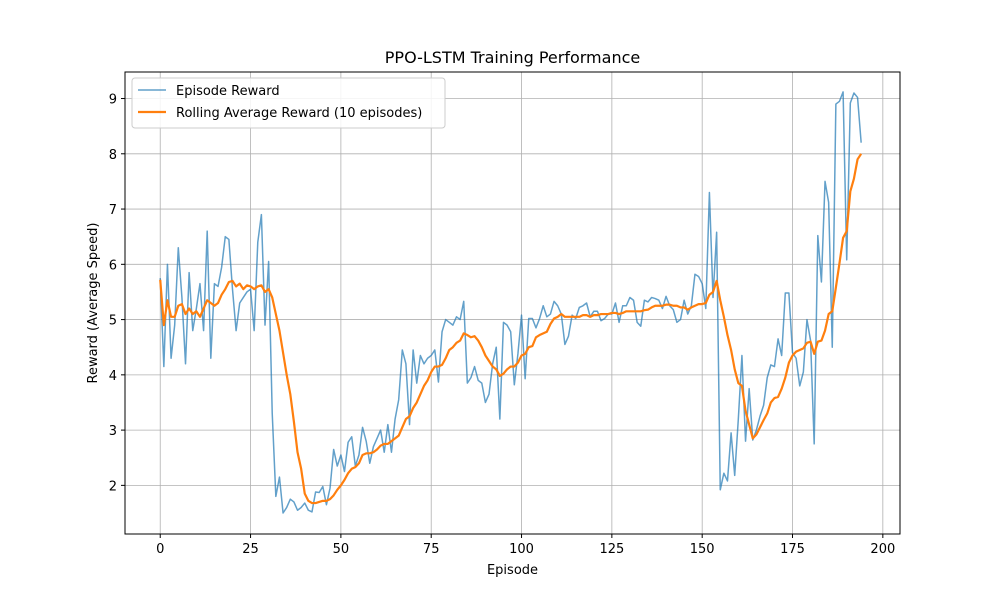 The height and width of the screenshot is (600, 1000). What do you see at coordinates (113, 100) in the screenshot?
I see `y-tick-label: 9` at bounding box center [113, 100].